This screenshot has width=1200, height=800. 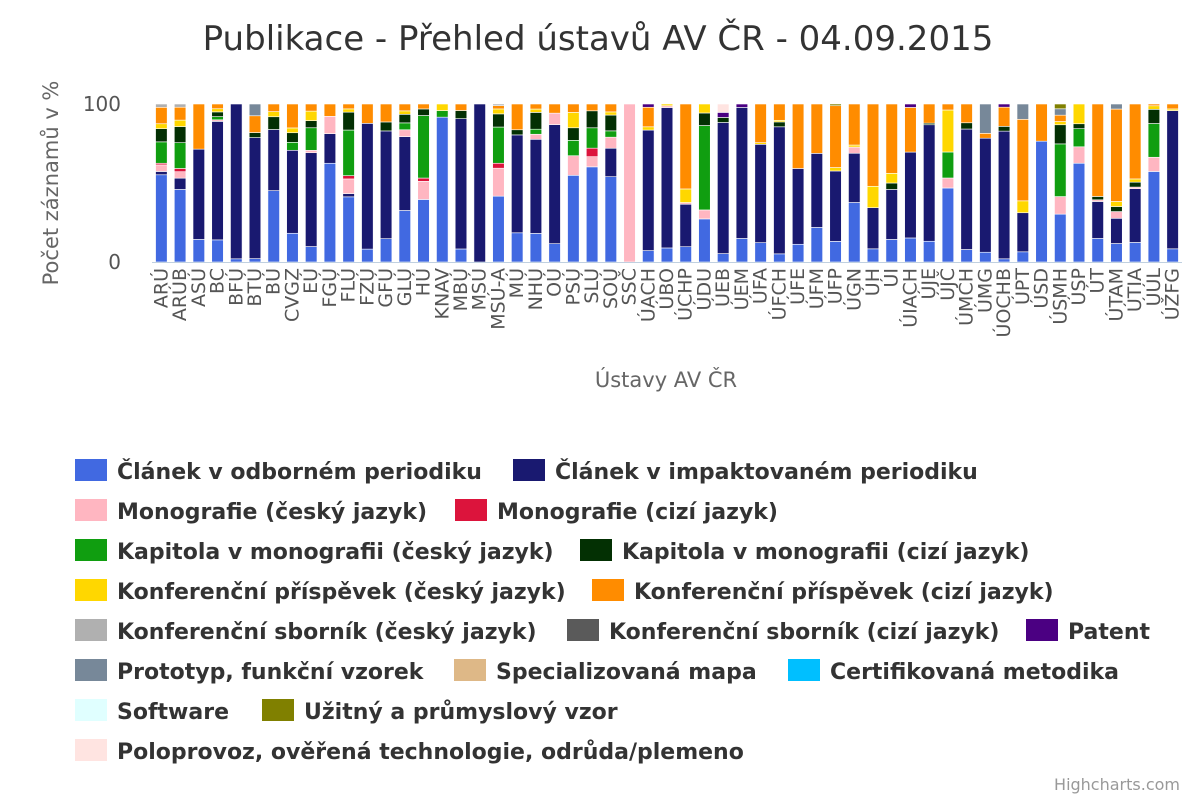 I want to click on legend-item: Užitný a průmyslový vzor, so click(x=440, y=712).